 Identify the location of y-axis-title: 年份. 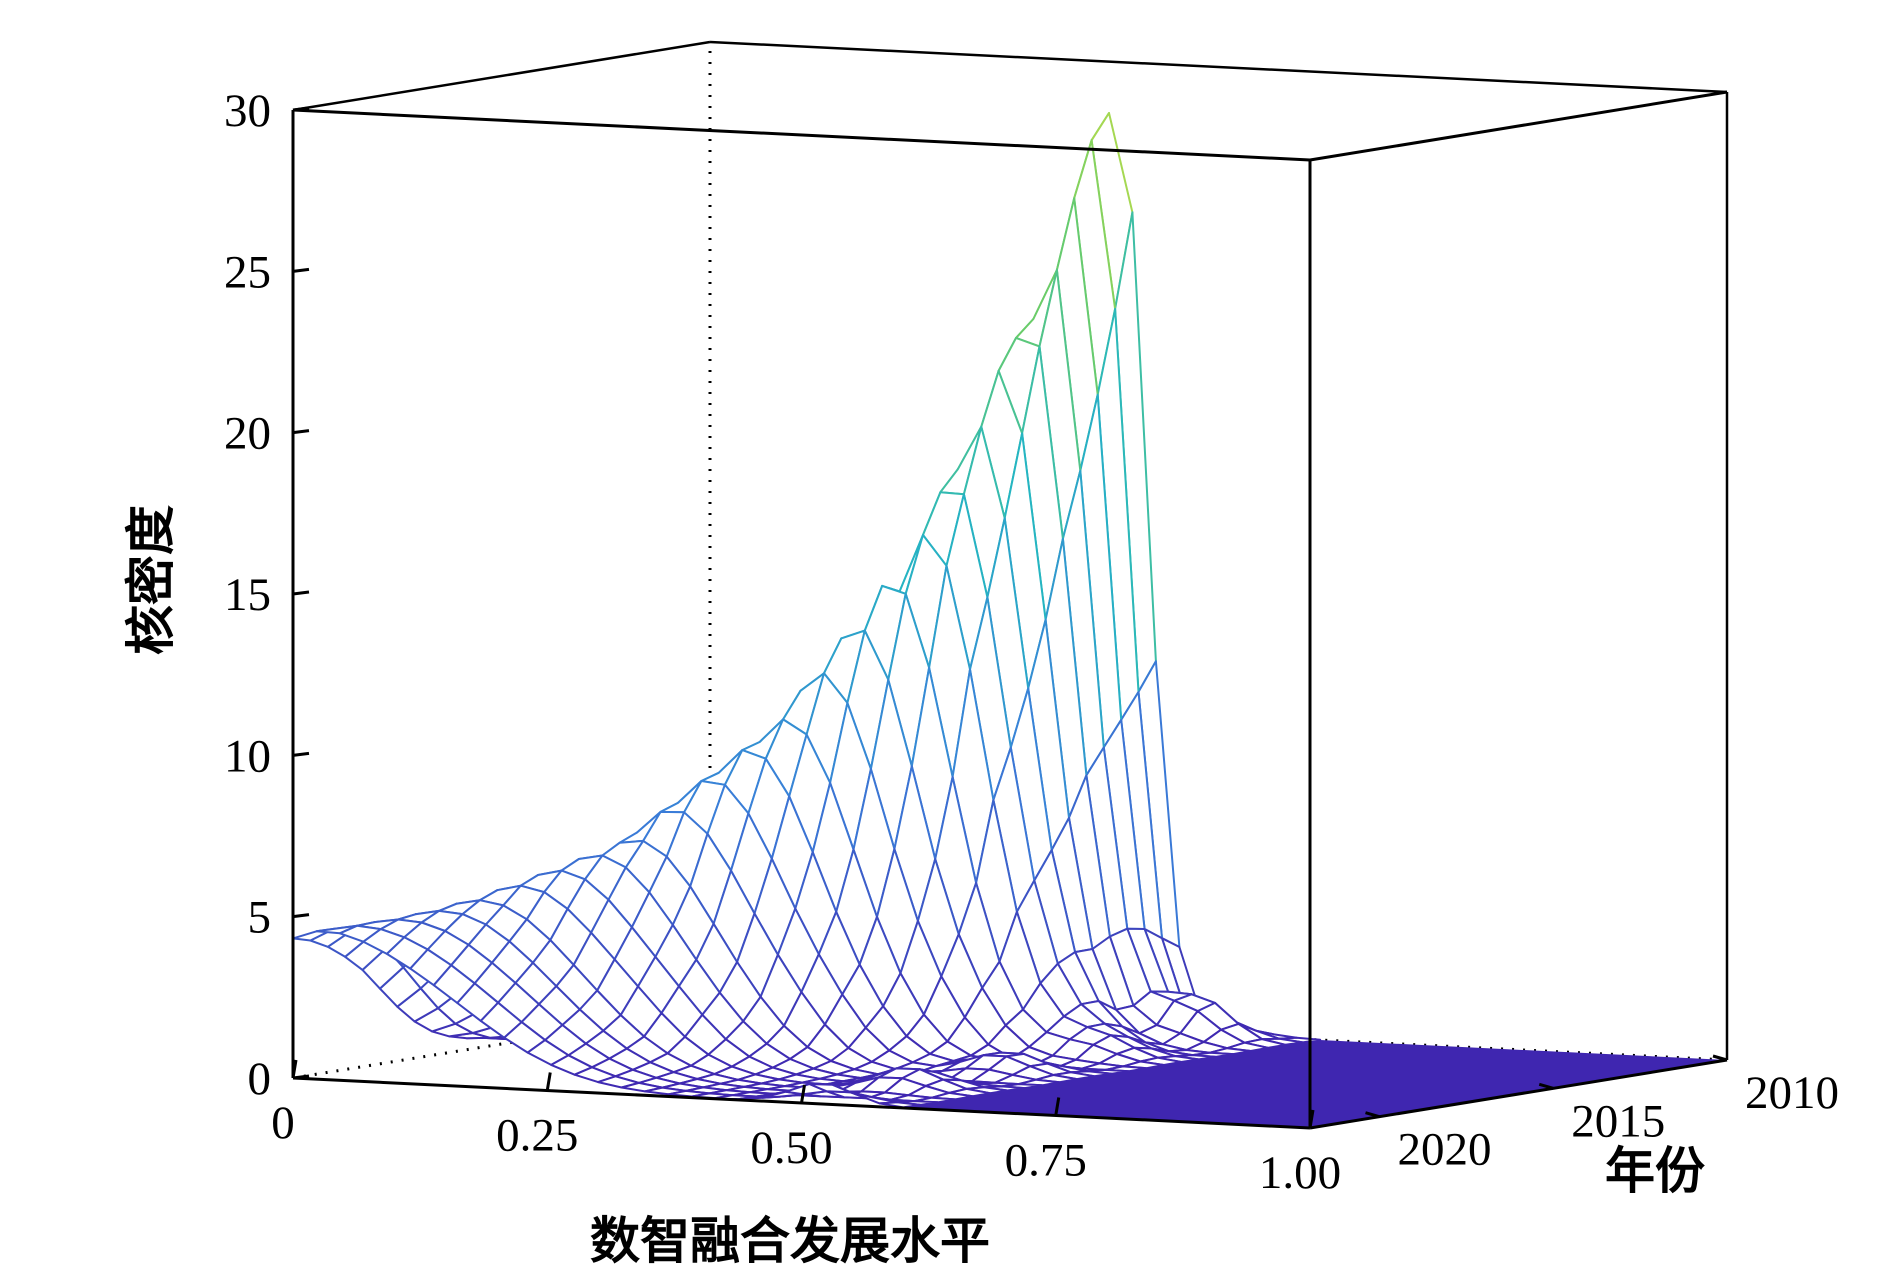
(1655, 1170).